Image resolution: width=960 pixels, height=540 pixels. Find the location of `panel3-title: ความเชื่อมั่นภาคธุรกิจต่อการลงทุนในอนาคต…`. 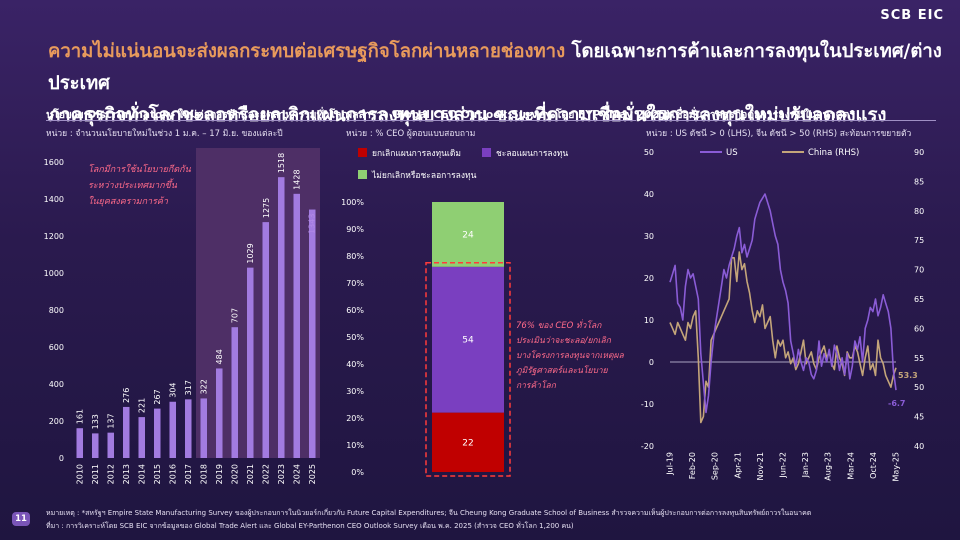

panel3-title: ความเชื่อมั่นภาคธุรกิจต่อการลงทุนในอนาคต… is located at coordinates (750, 115).